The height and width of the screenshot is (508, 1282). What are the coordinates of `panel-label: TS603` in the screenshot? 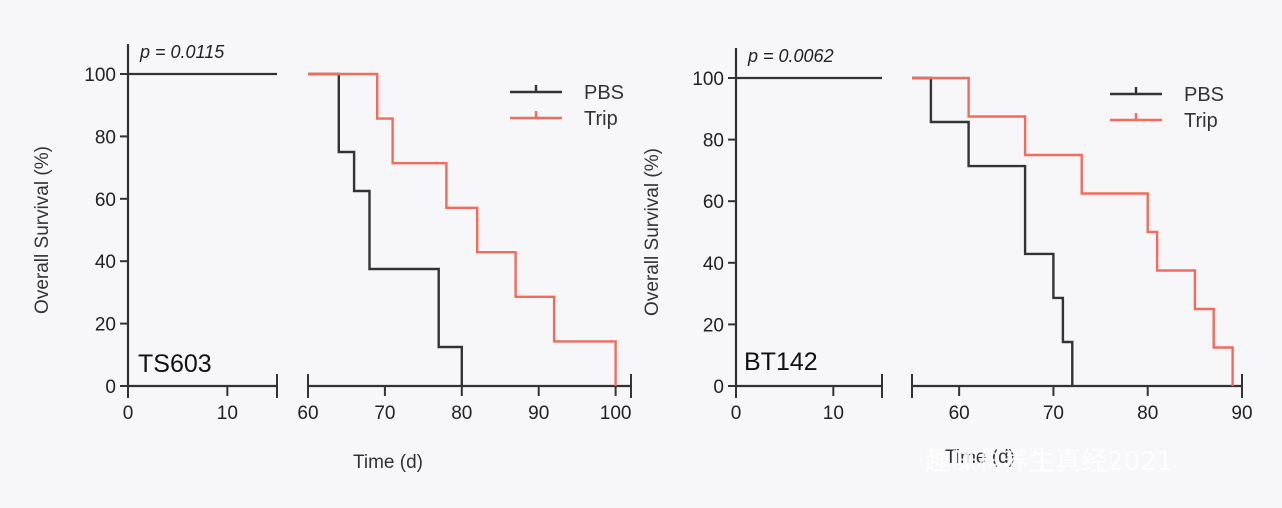 It's located at (175, 364).